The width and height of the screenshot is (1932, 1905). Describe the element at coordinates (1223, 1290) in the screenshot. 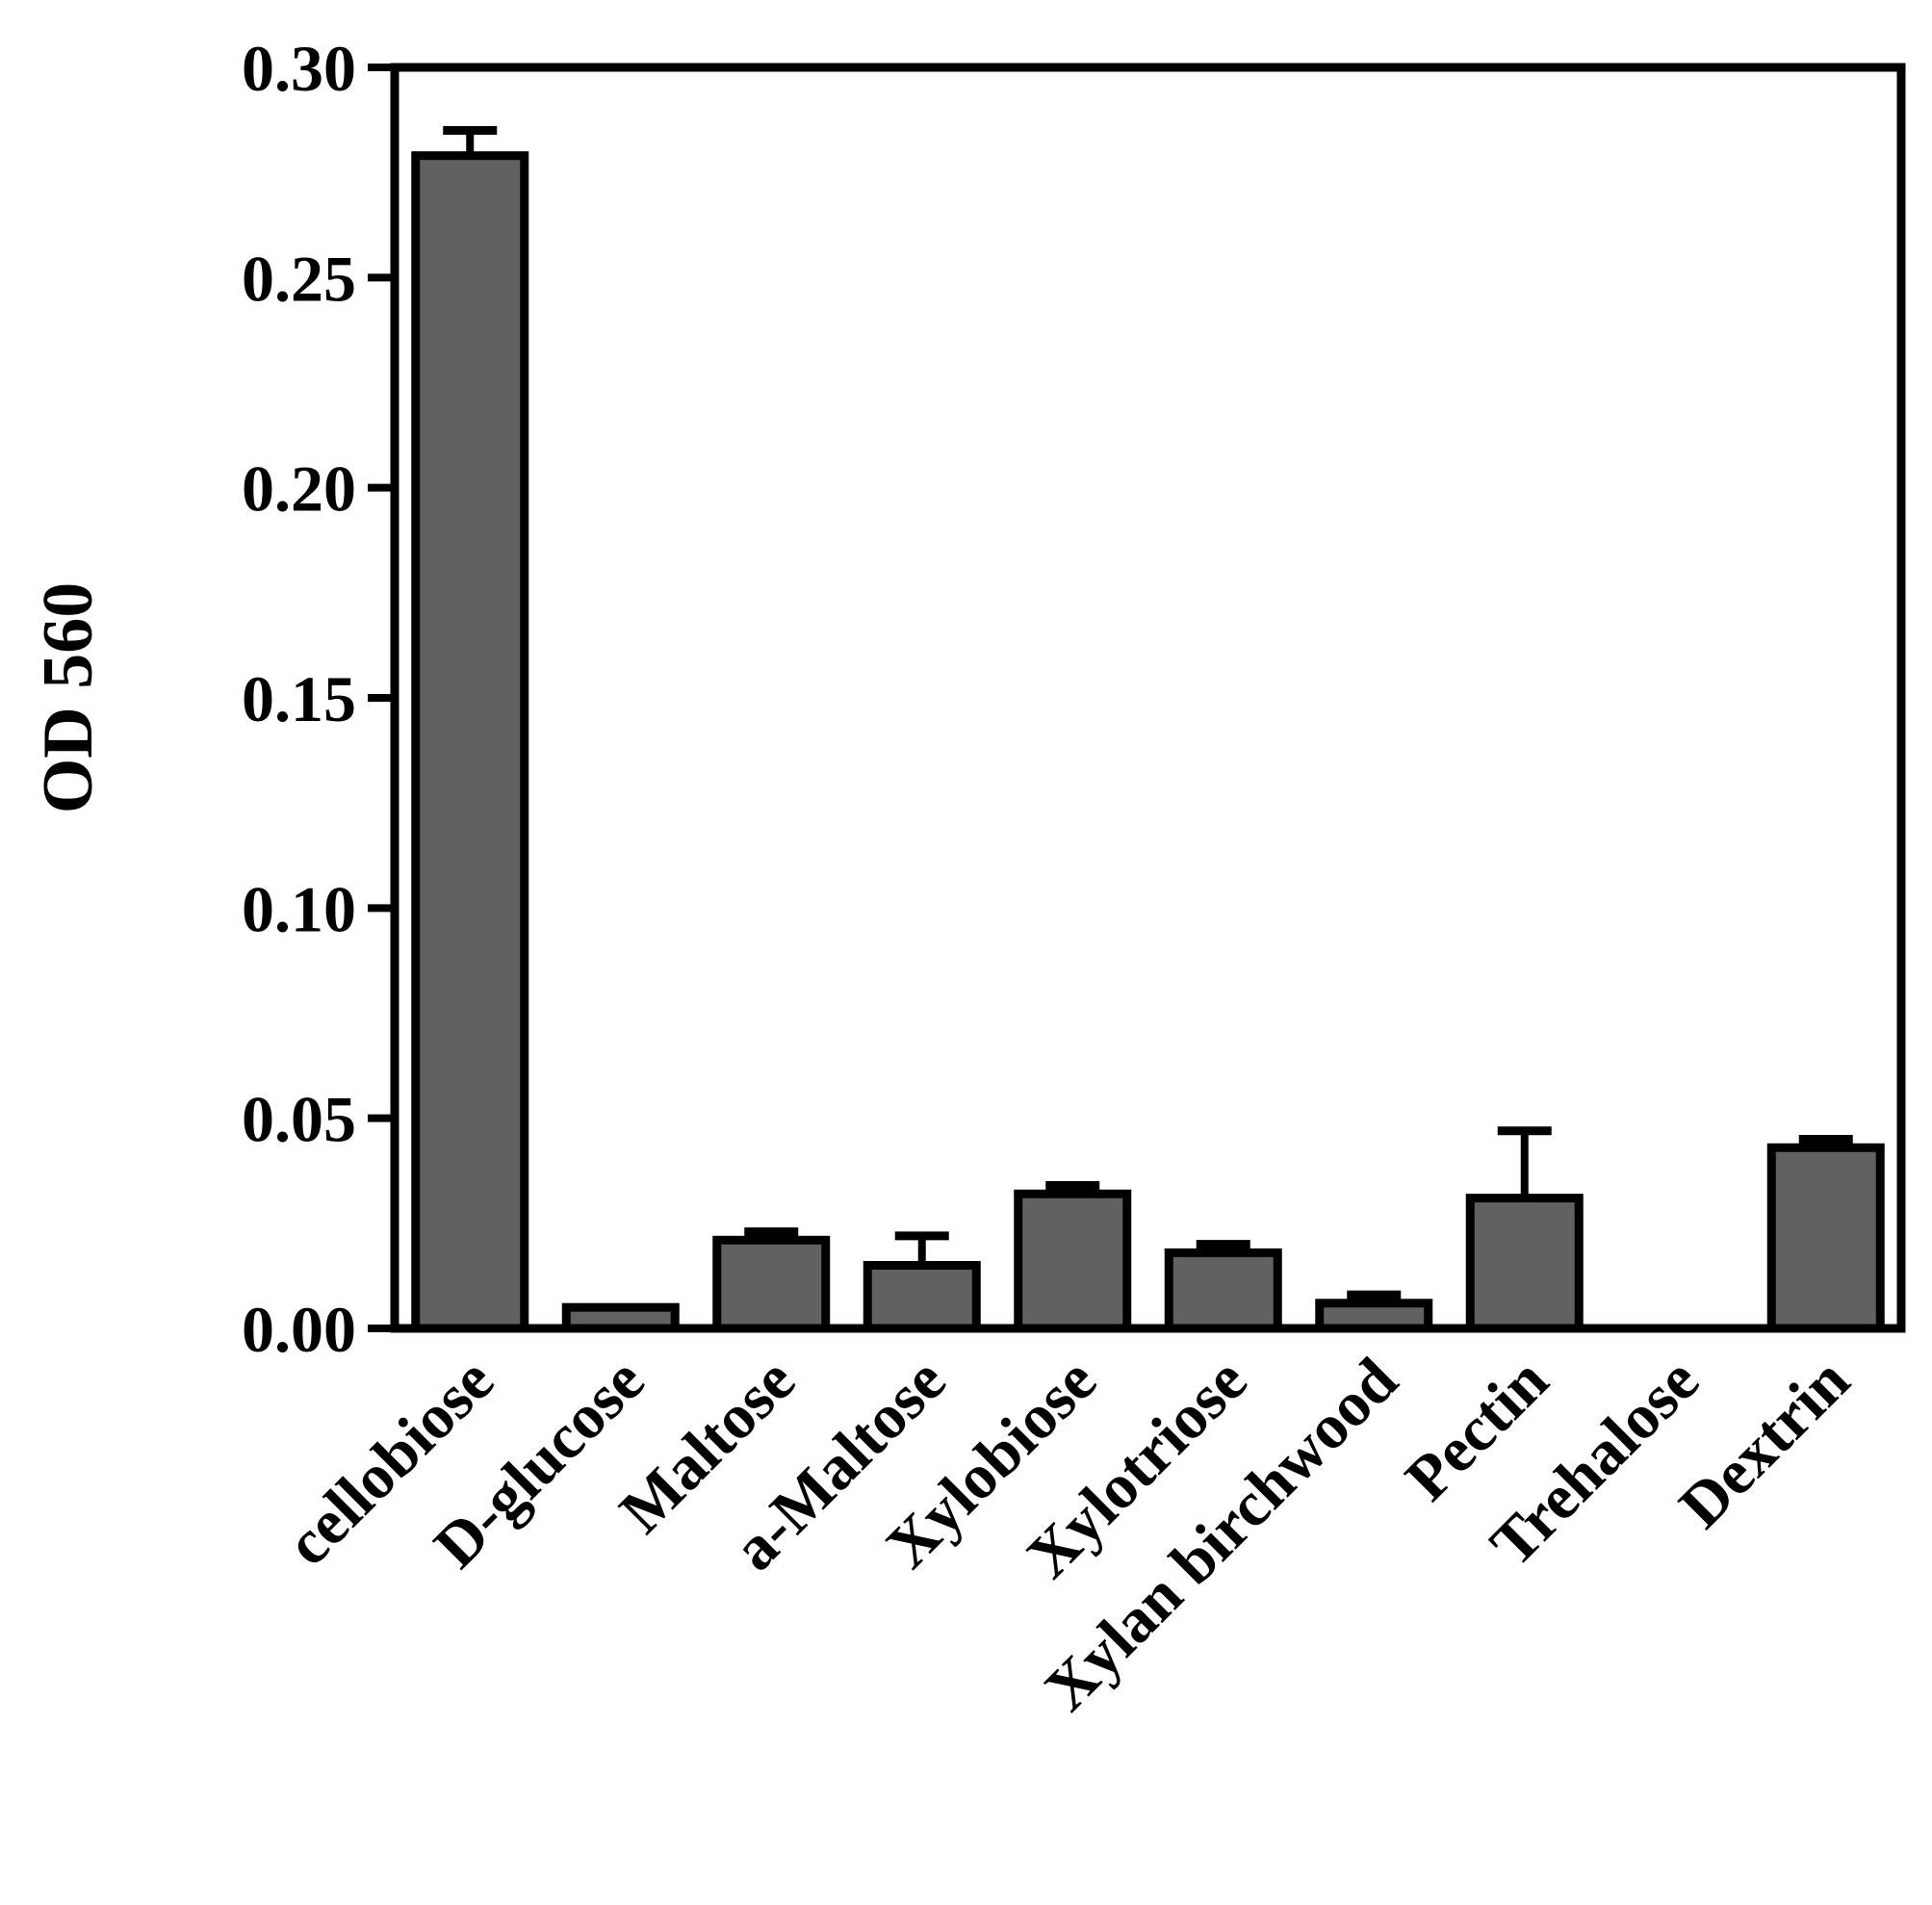

I see `bar-xylotriose` at that location.